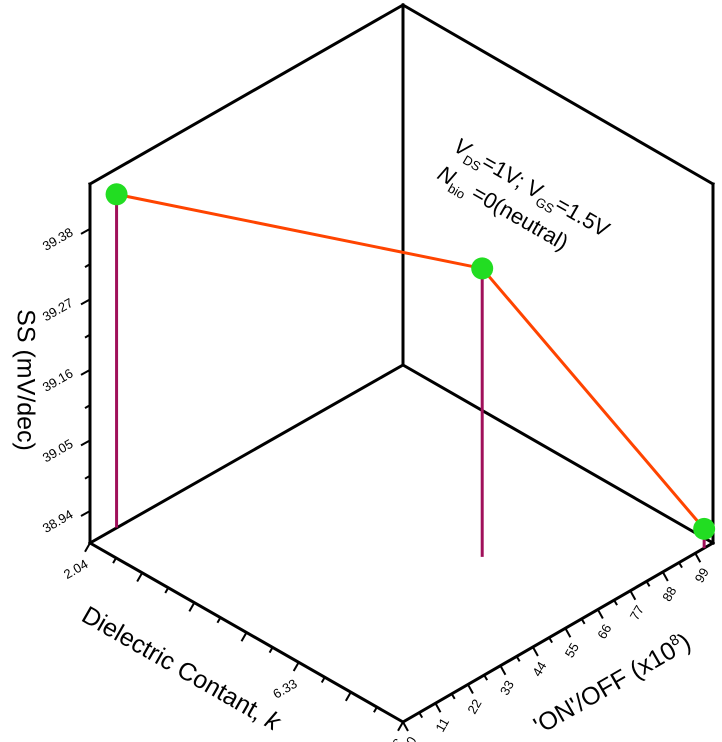 The image size is (722, 742). Describe the element at coordinates (605, 688) in the screenshot. I see `y-axis-label-main: 'ON'/OFF (x10` at that location.